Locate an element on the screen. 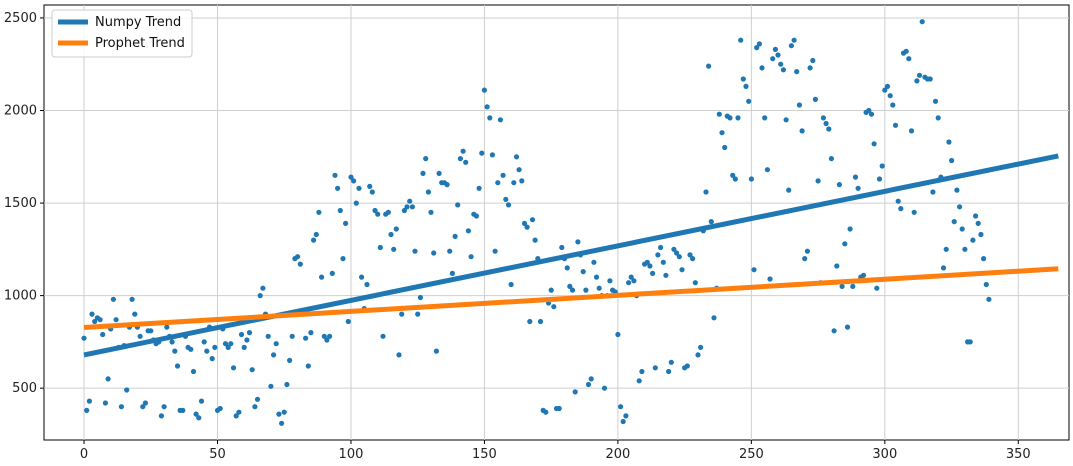 This screenshot has width=1073, height=466. y-tick-label: 1500 is located at coordinates (20, 203).